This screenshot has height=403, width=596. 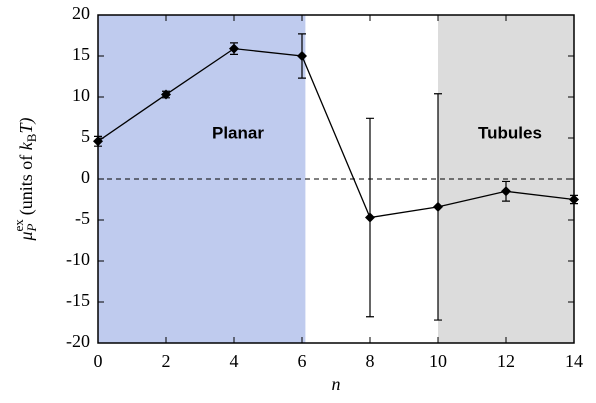 What do you see at coordinates (78, 341) in the screenshot?
I see `y-tick-label: -20` at bounding box center [78, 341].